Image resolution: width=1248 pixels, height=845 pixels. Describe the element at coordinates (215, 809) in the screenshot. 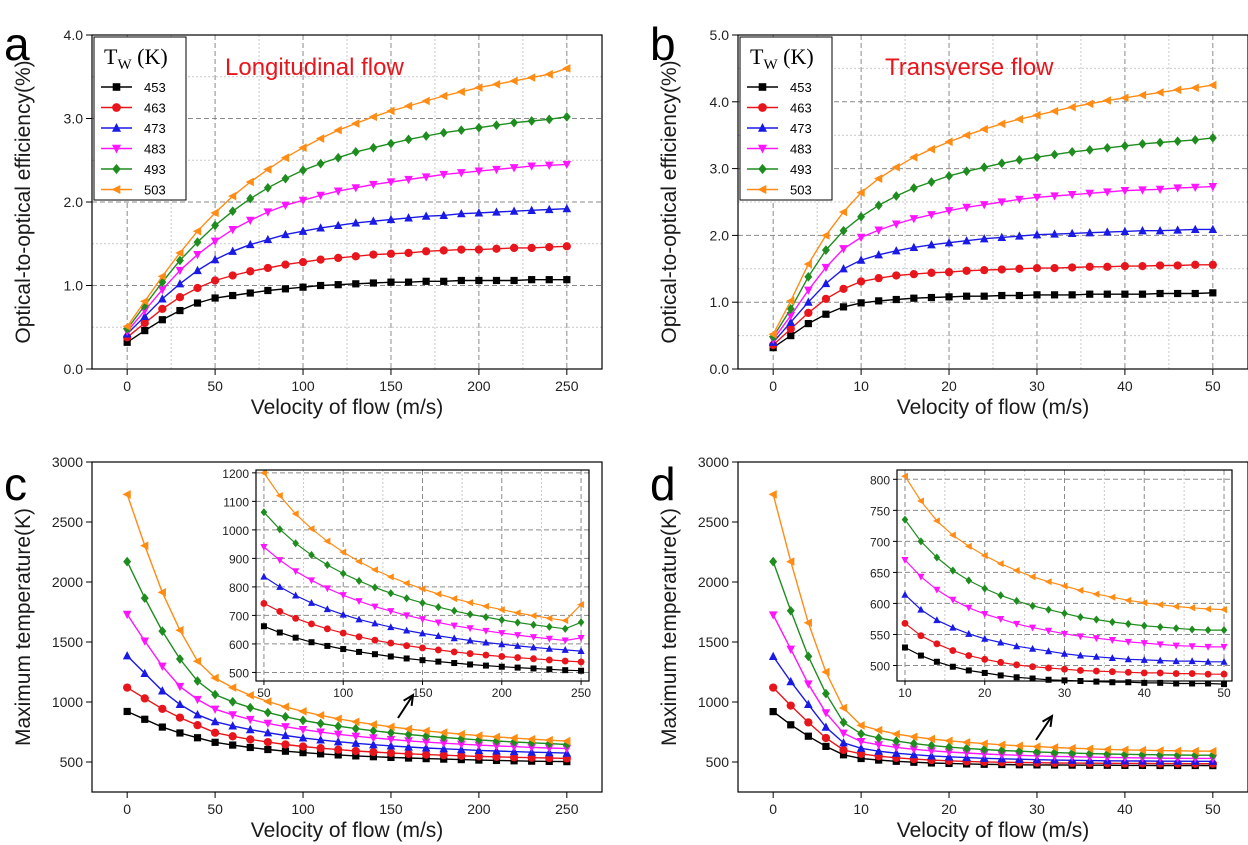

I see `x-tick-label: 50` at that location.